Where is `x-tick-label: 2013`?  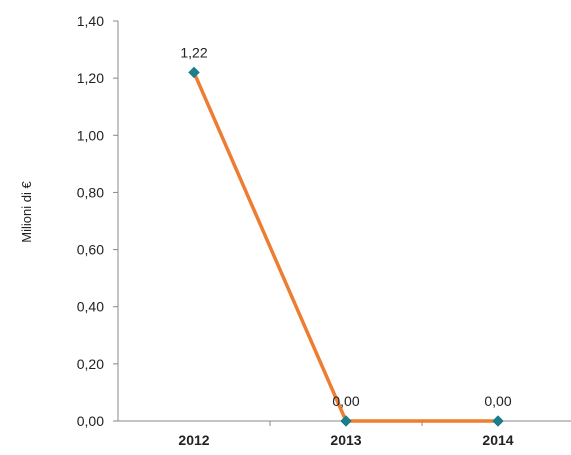
x-tick-label: 2013 is located at coordinates (345, 440).